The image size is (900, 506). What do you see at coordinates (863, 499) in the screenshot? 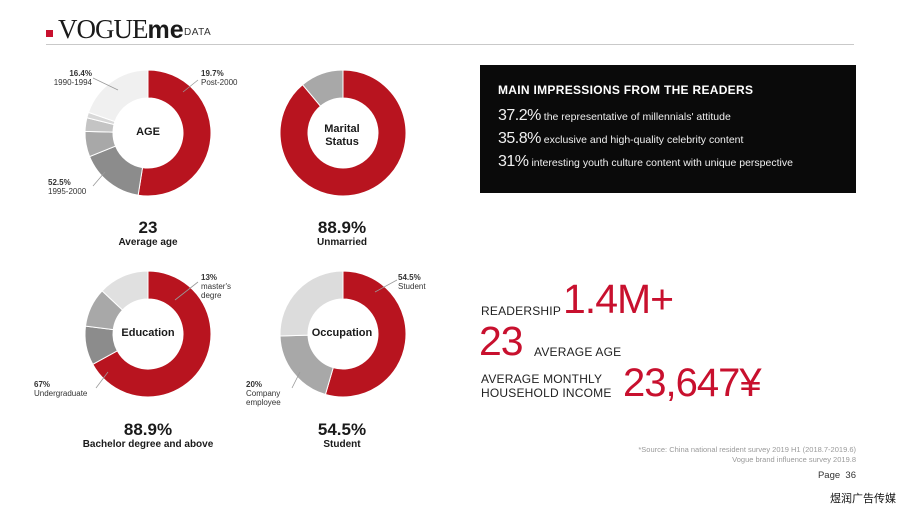
I see `watermark: 煜润广告传媒` at bounding box center [863, 499].